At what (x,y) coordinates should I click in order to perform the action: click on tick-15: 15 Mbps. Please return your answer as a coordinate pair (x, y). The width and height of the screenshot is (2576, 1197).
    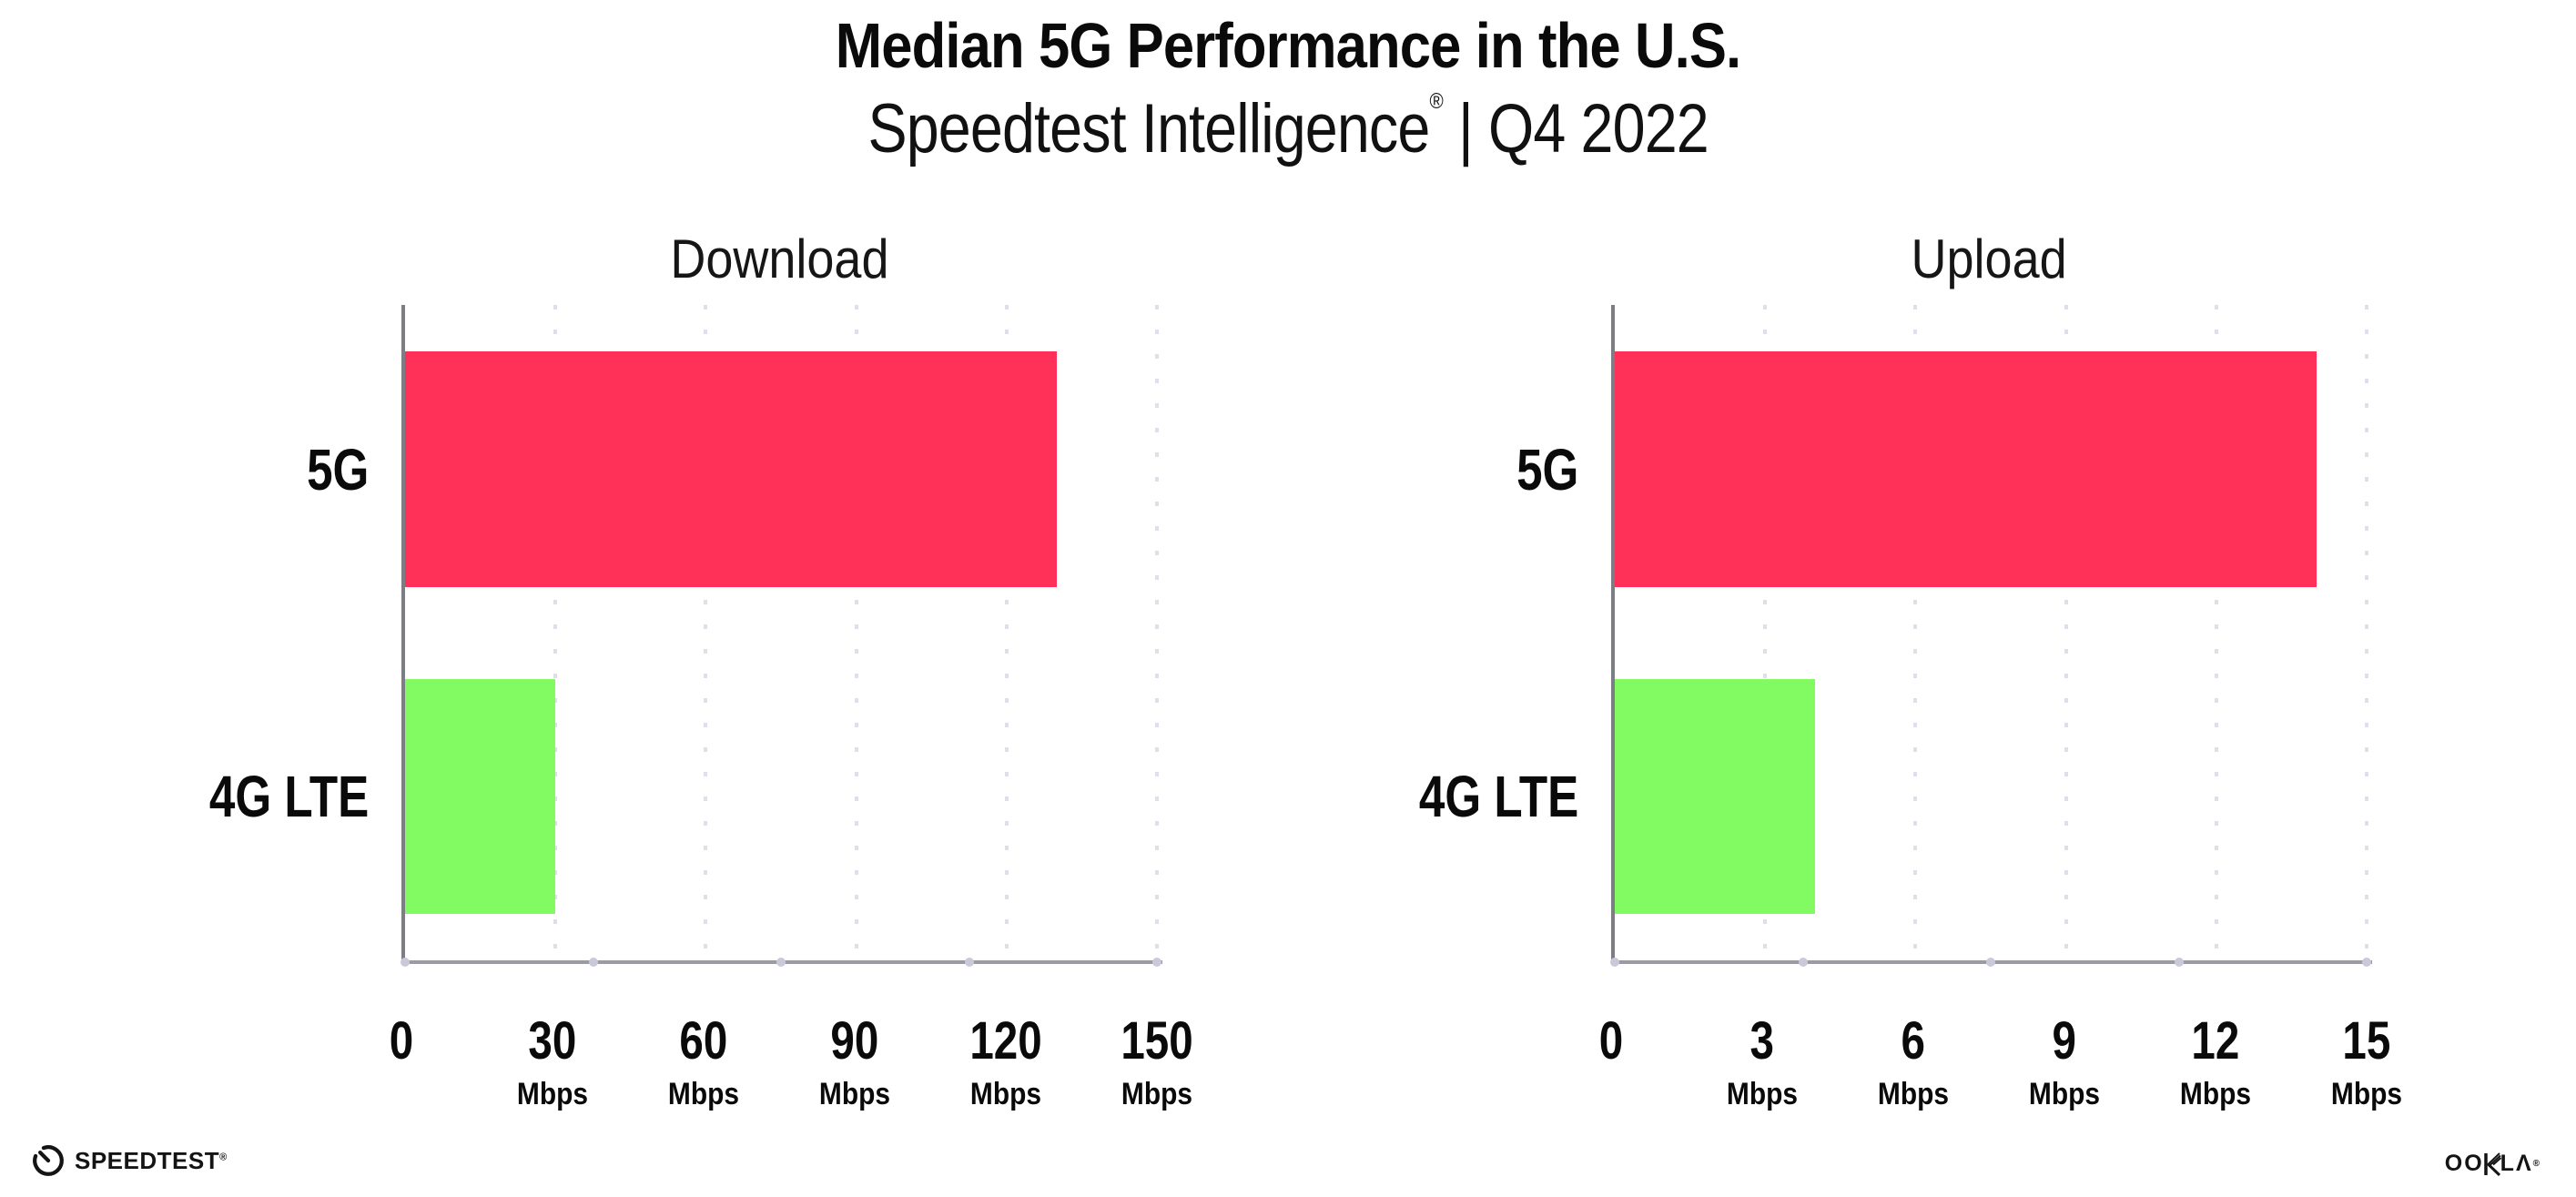
    Looking at the image, I should click on (2367, 1061).